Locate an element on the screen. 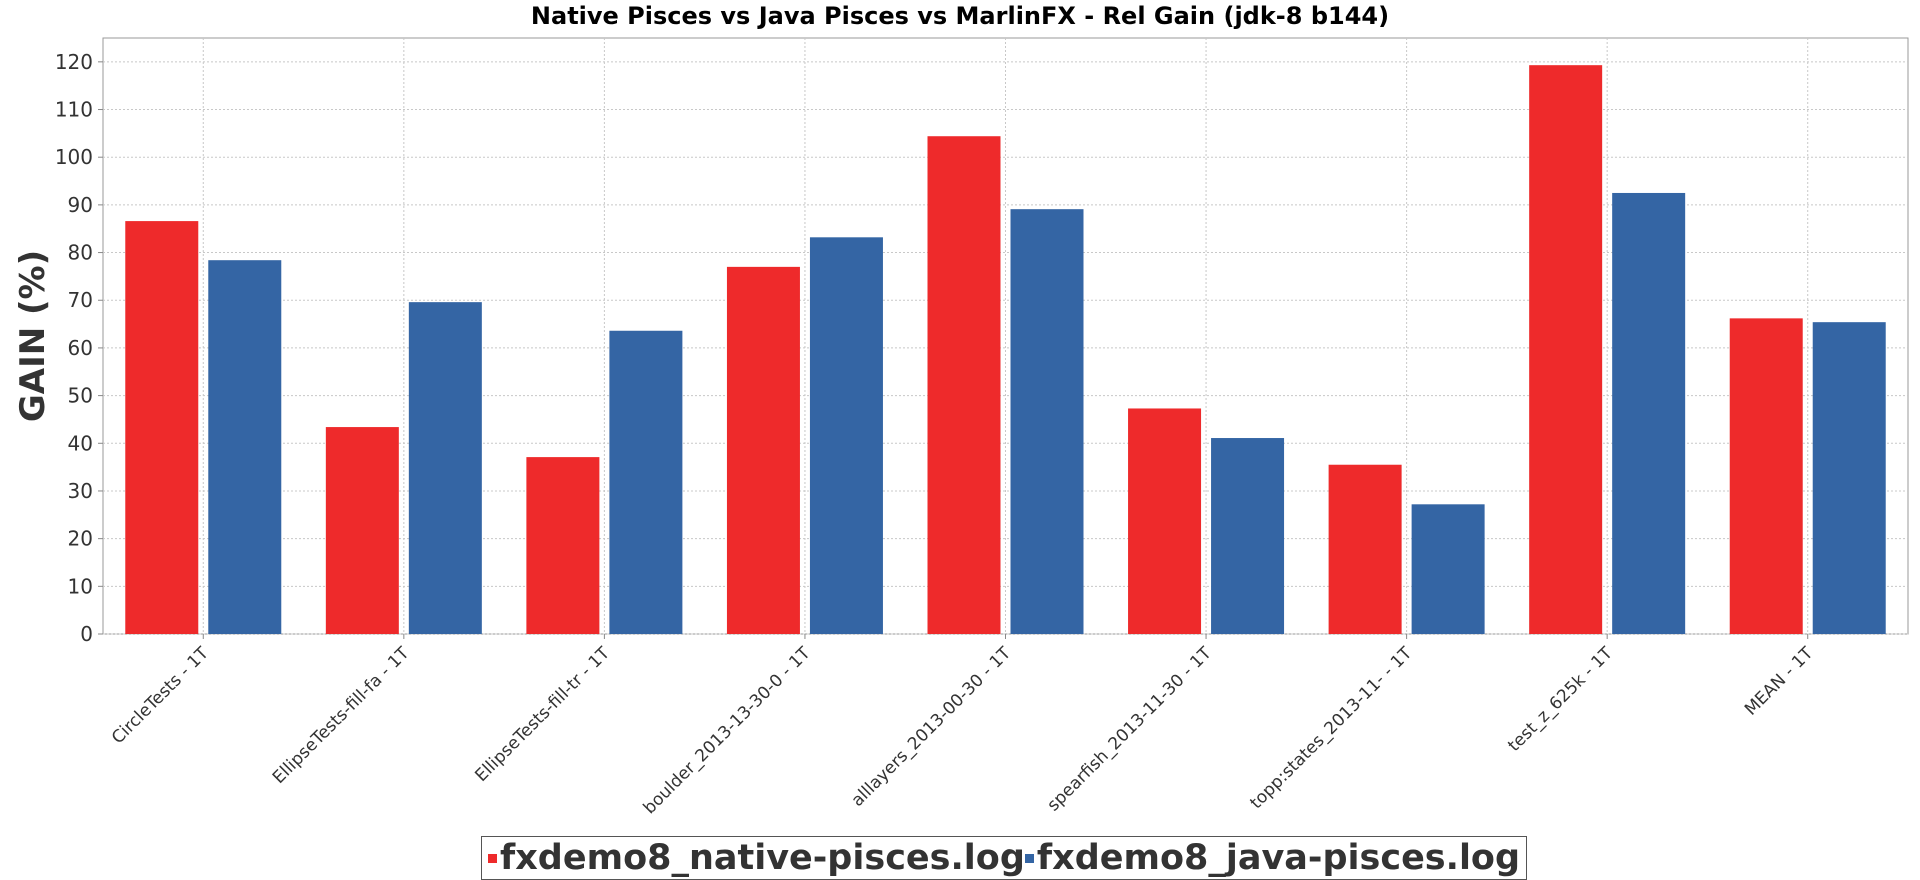 This screenshot has width=1920, height=880. y-tick-label: 50 is located at coordinates (80, 396).